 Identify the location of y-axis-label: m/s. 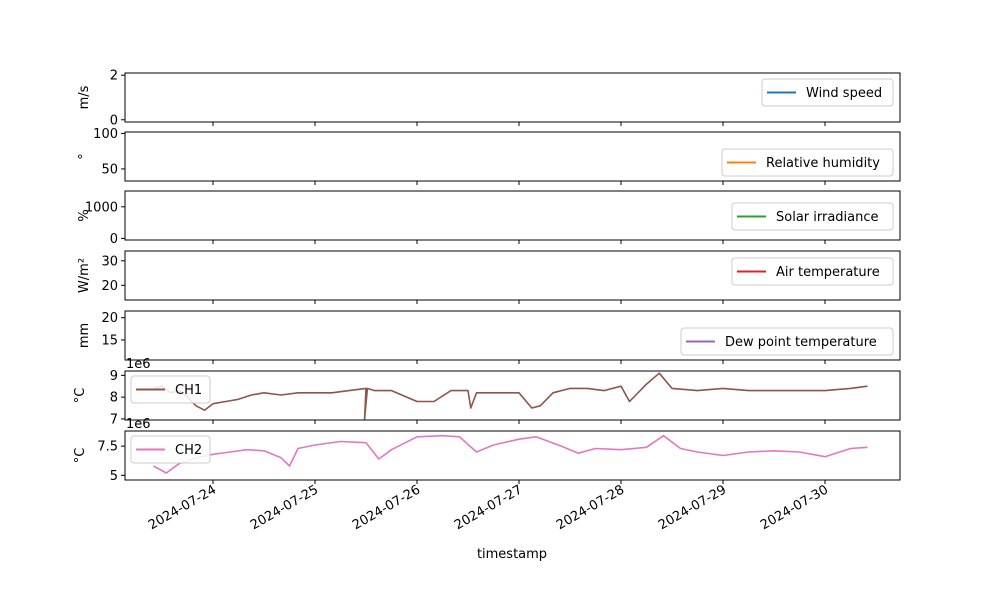
(84, 97).